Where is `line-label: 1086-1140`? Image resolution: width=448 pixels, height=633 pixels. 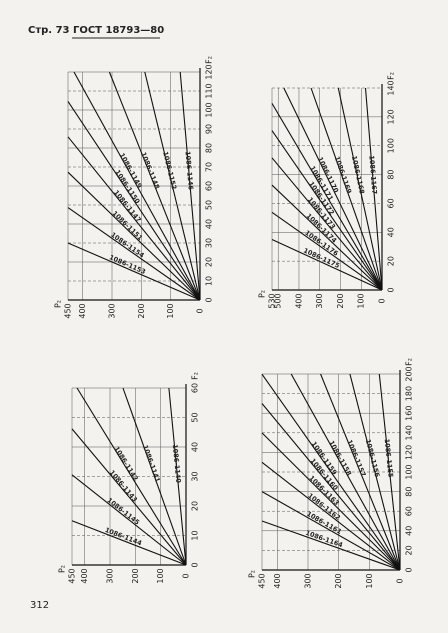
line-label: 1086-1140 is located at coordinates (177, 464).